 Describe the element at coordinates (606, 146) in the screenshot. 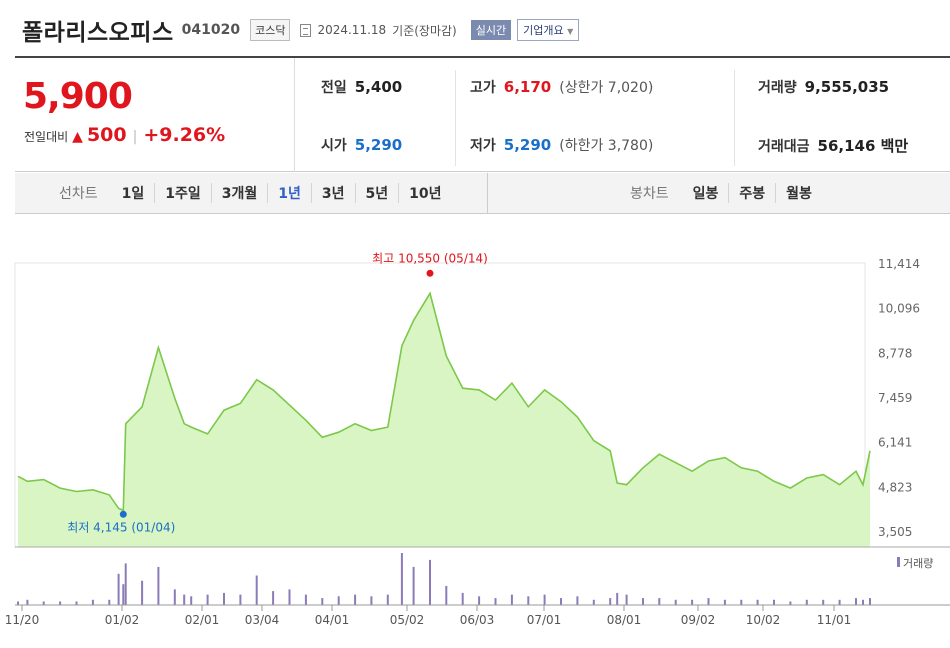

I see `lower-limit: (하한가 3,780)` at that location.